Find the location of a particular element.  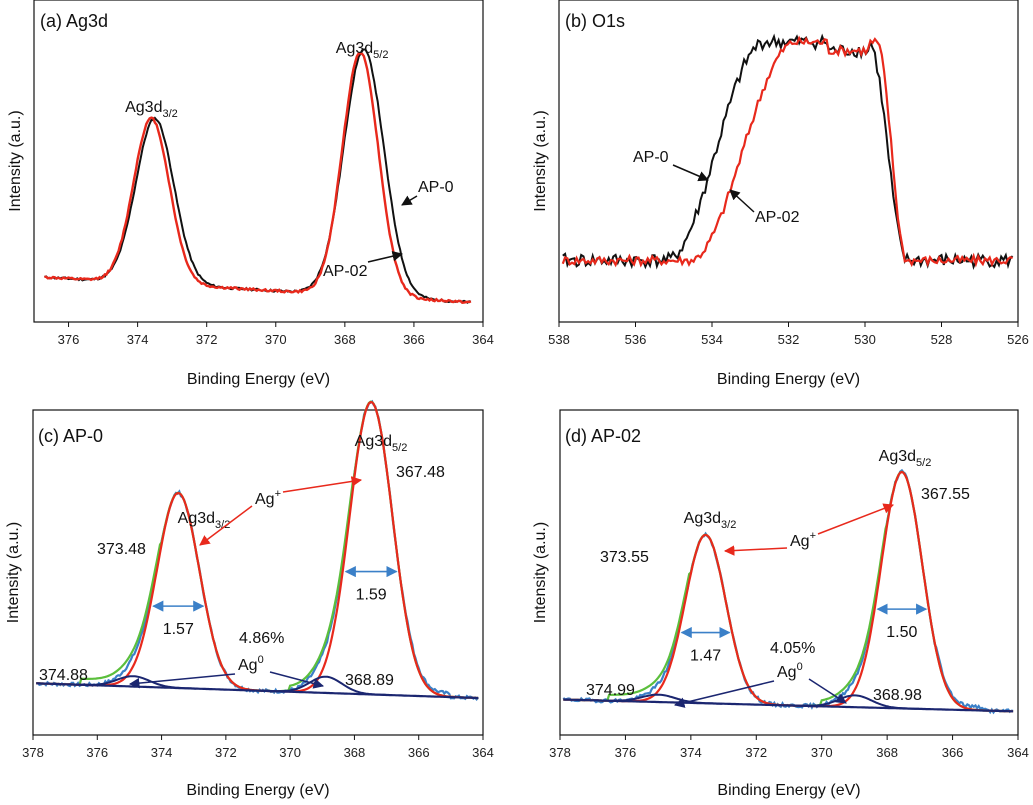

peak-energy-3d32: 373.55 is located at coordinates (624, 557).